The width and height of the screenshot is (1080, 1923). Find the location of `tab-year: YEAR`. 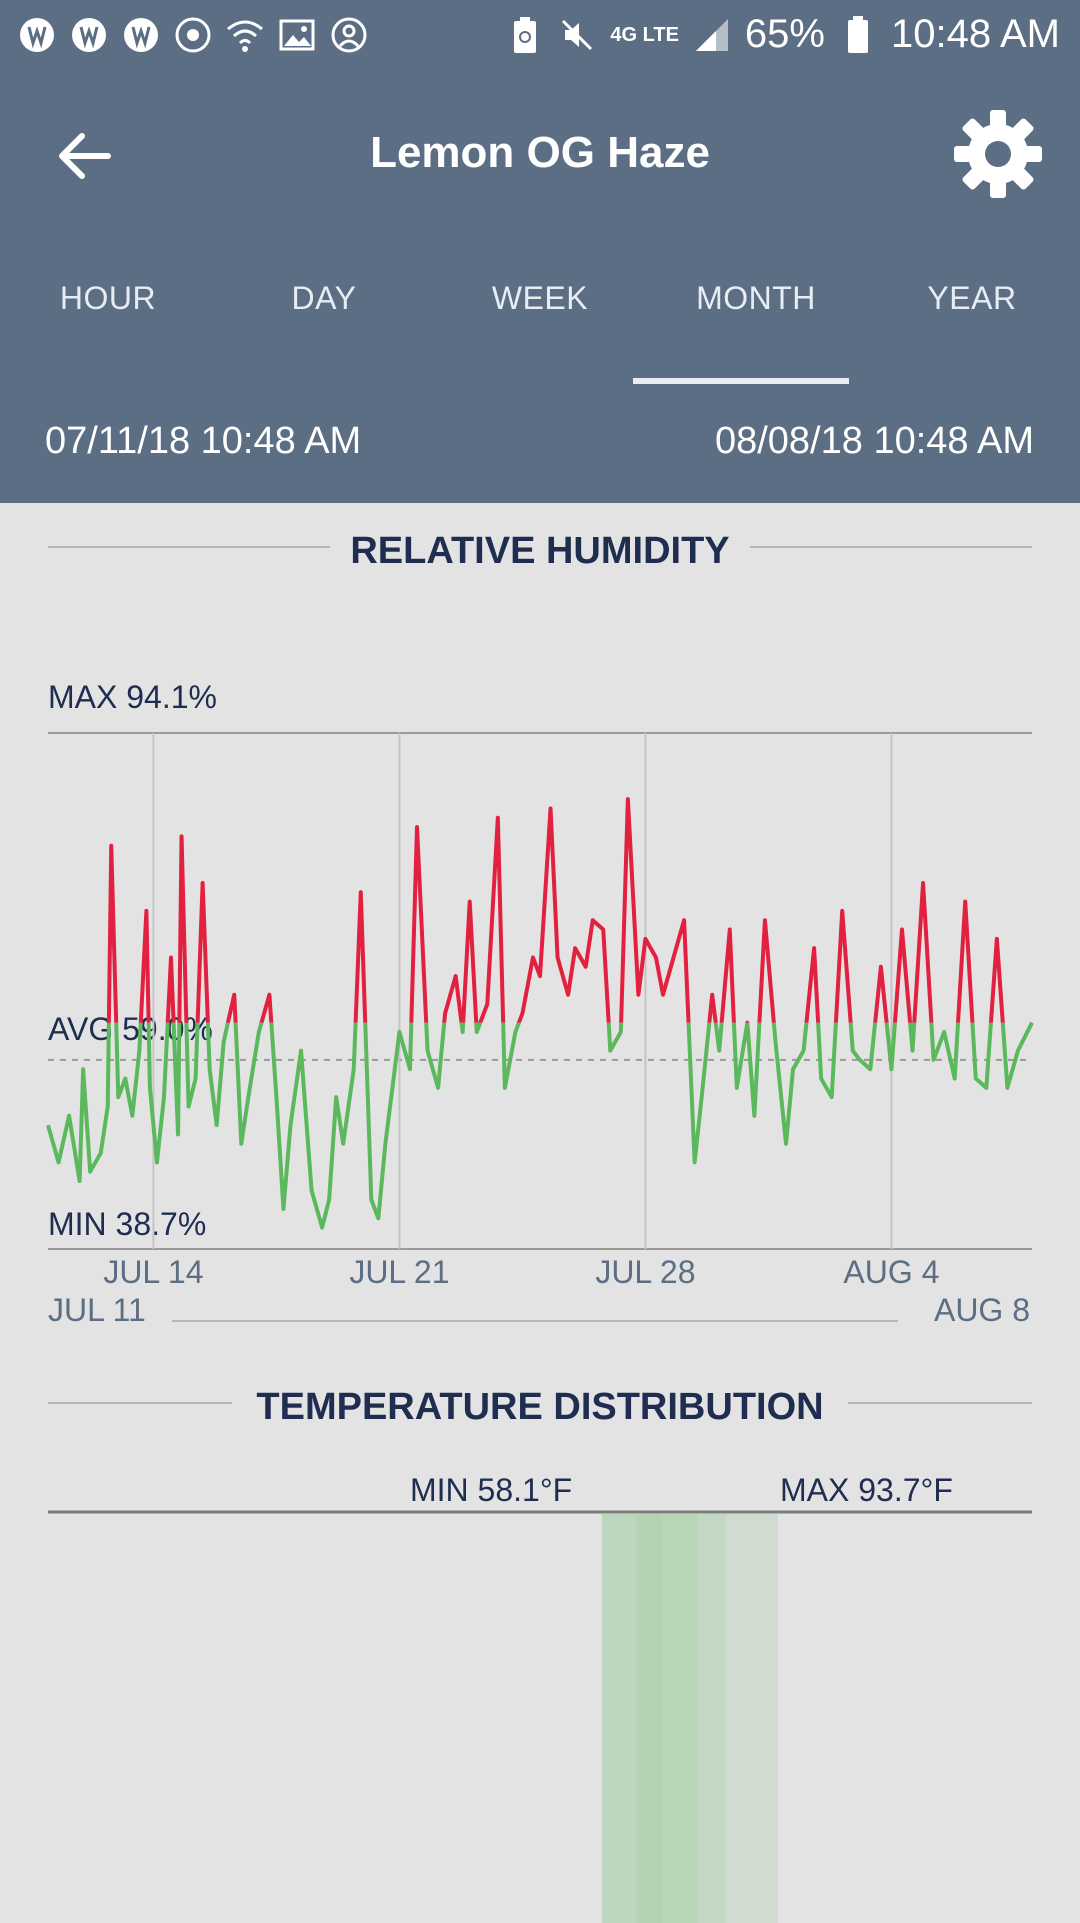

tab-year: YEAR is located at coordinates (972, 315).